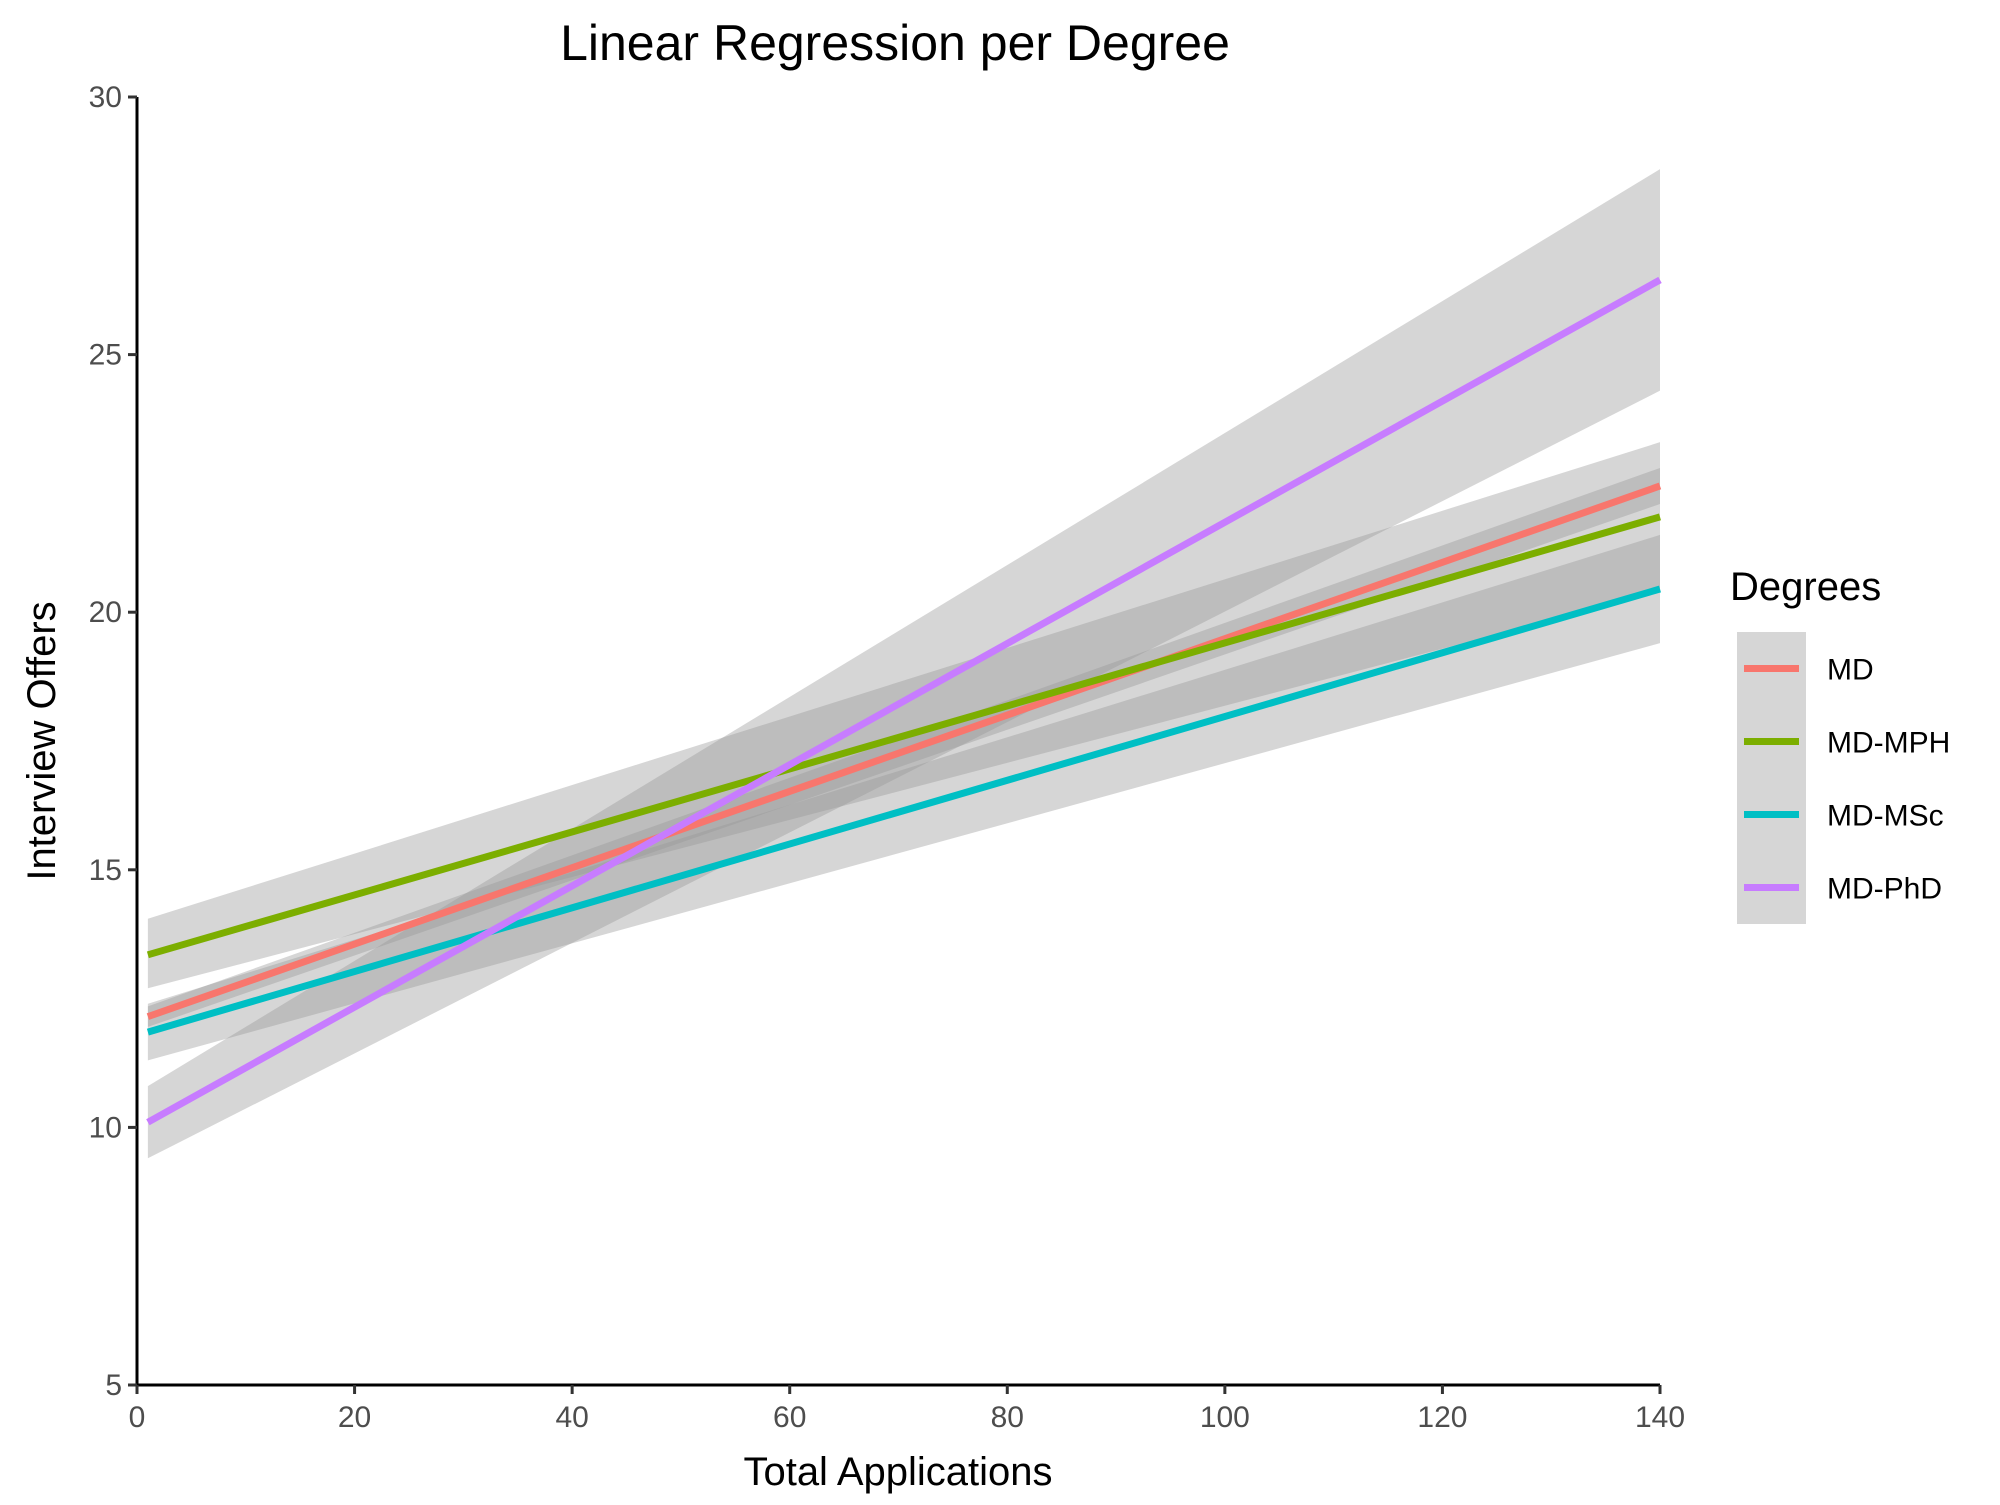 This screenshot has width=2000, height=1505. Describe the element at coordinates (1888, 743) in the screenshot. I see `legend-label: MD-MPH` at that location.